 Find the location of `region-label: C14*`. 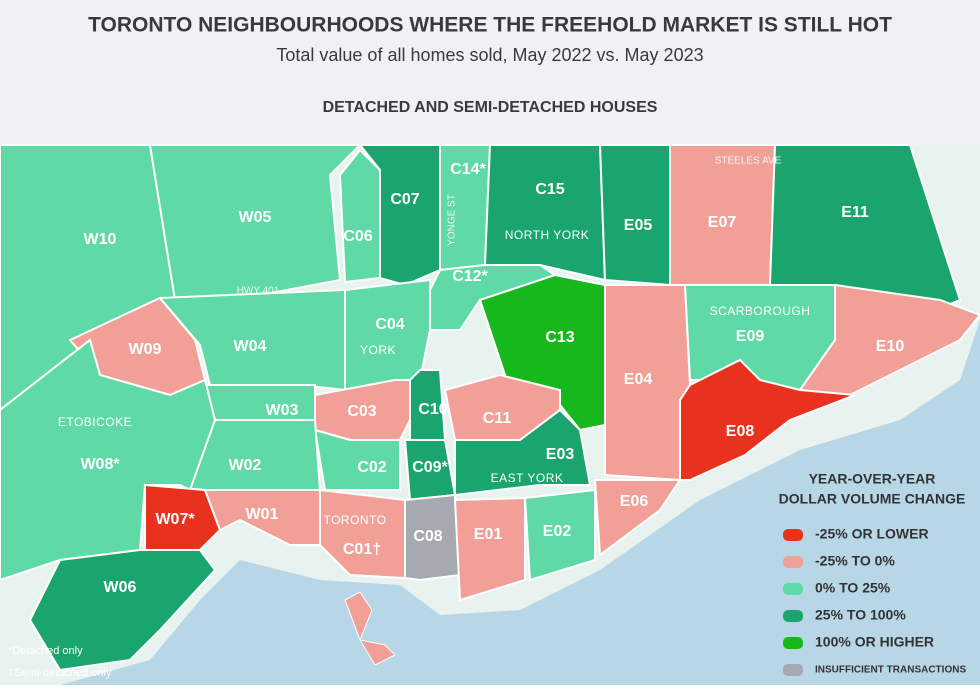

region-label: C14* is located at coordinates (468, 169).